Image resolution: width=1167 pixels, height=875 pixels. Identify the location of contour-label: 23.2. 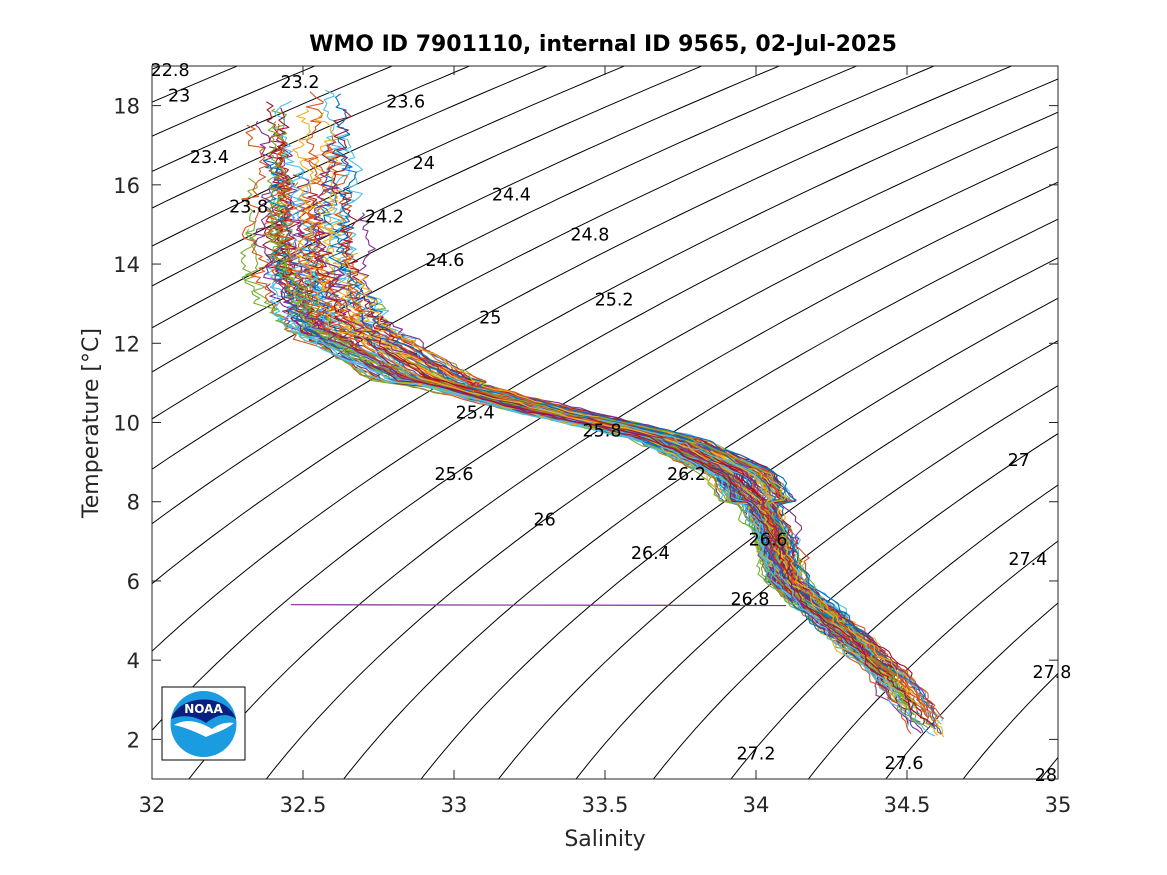
(299, 83).